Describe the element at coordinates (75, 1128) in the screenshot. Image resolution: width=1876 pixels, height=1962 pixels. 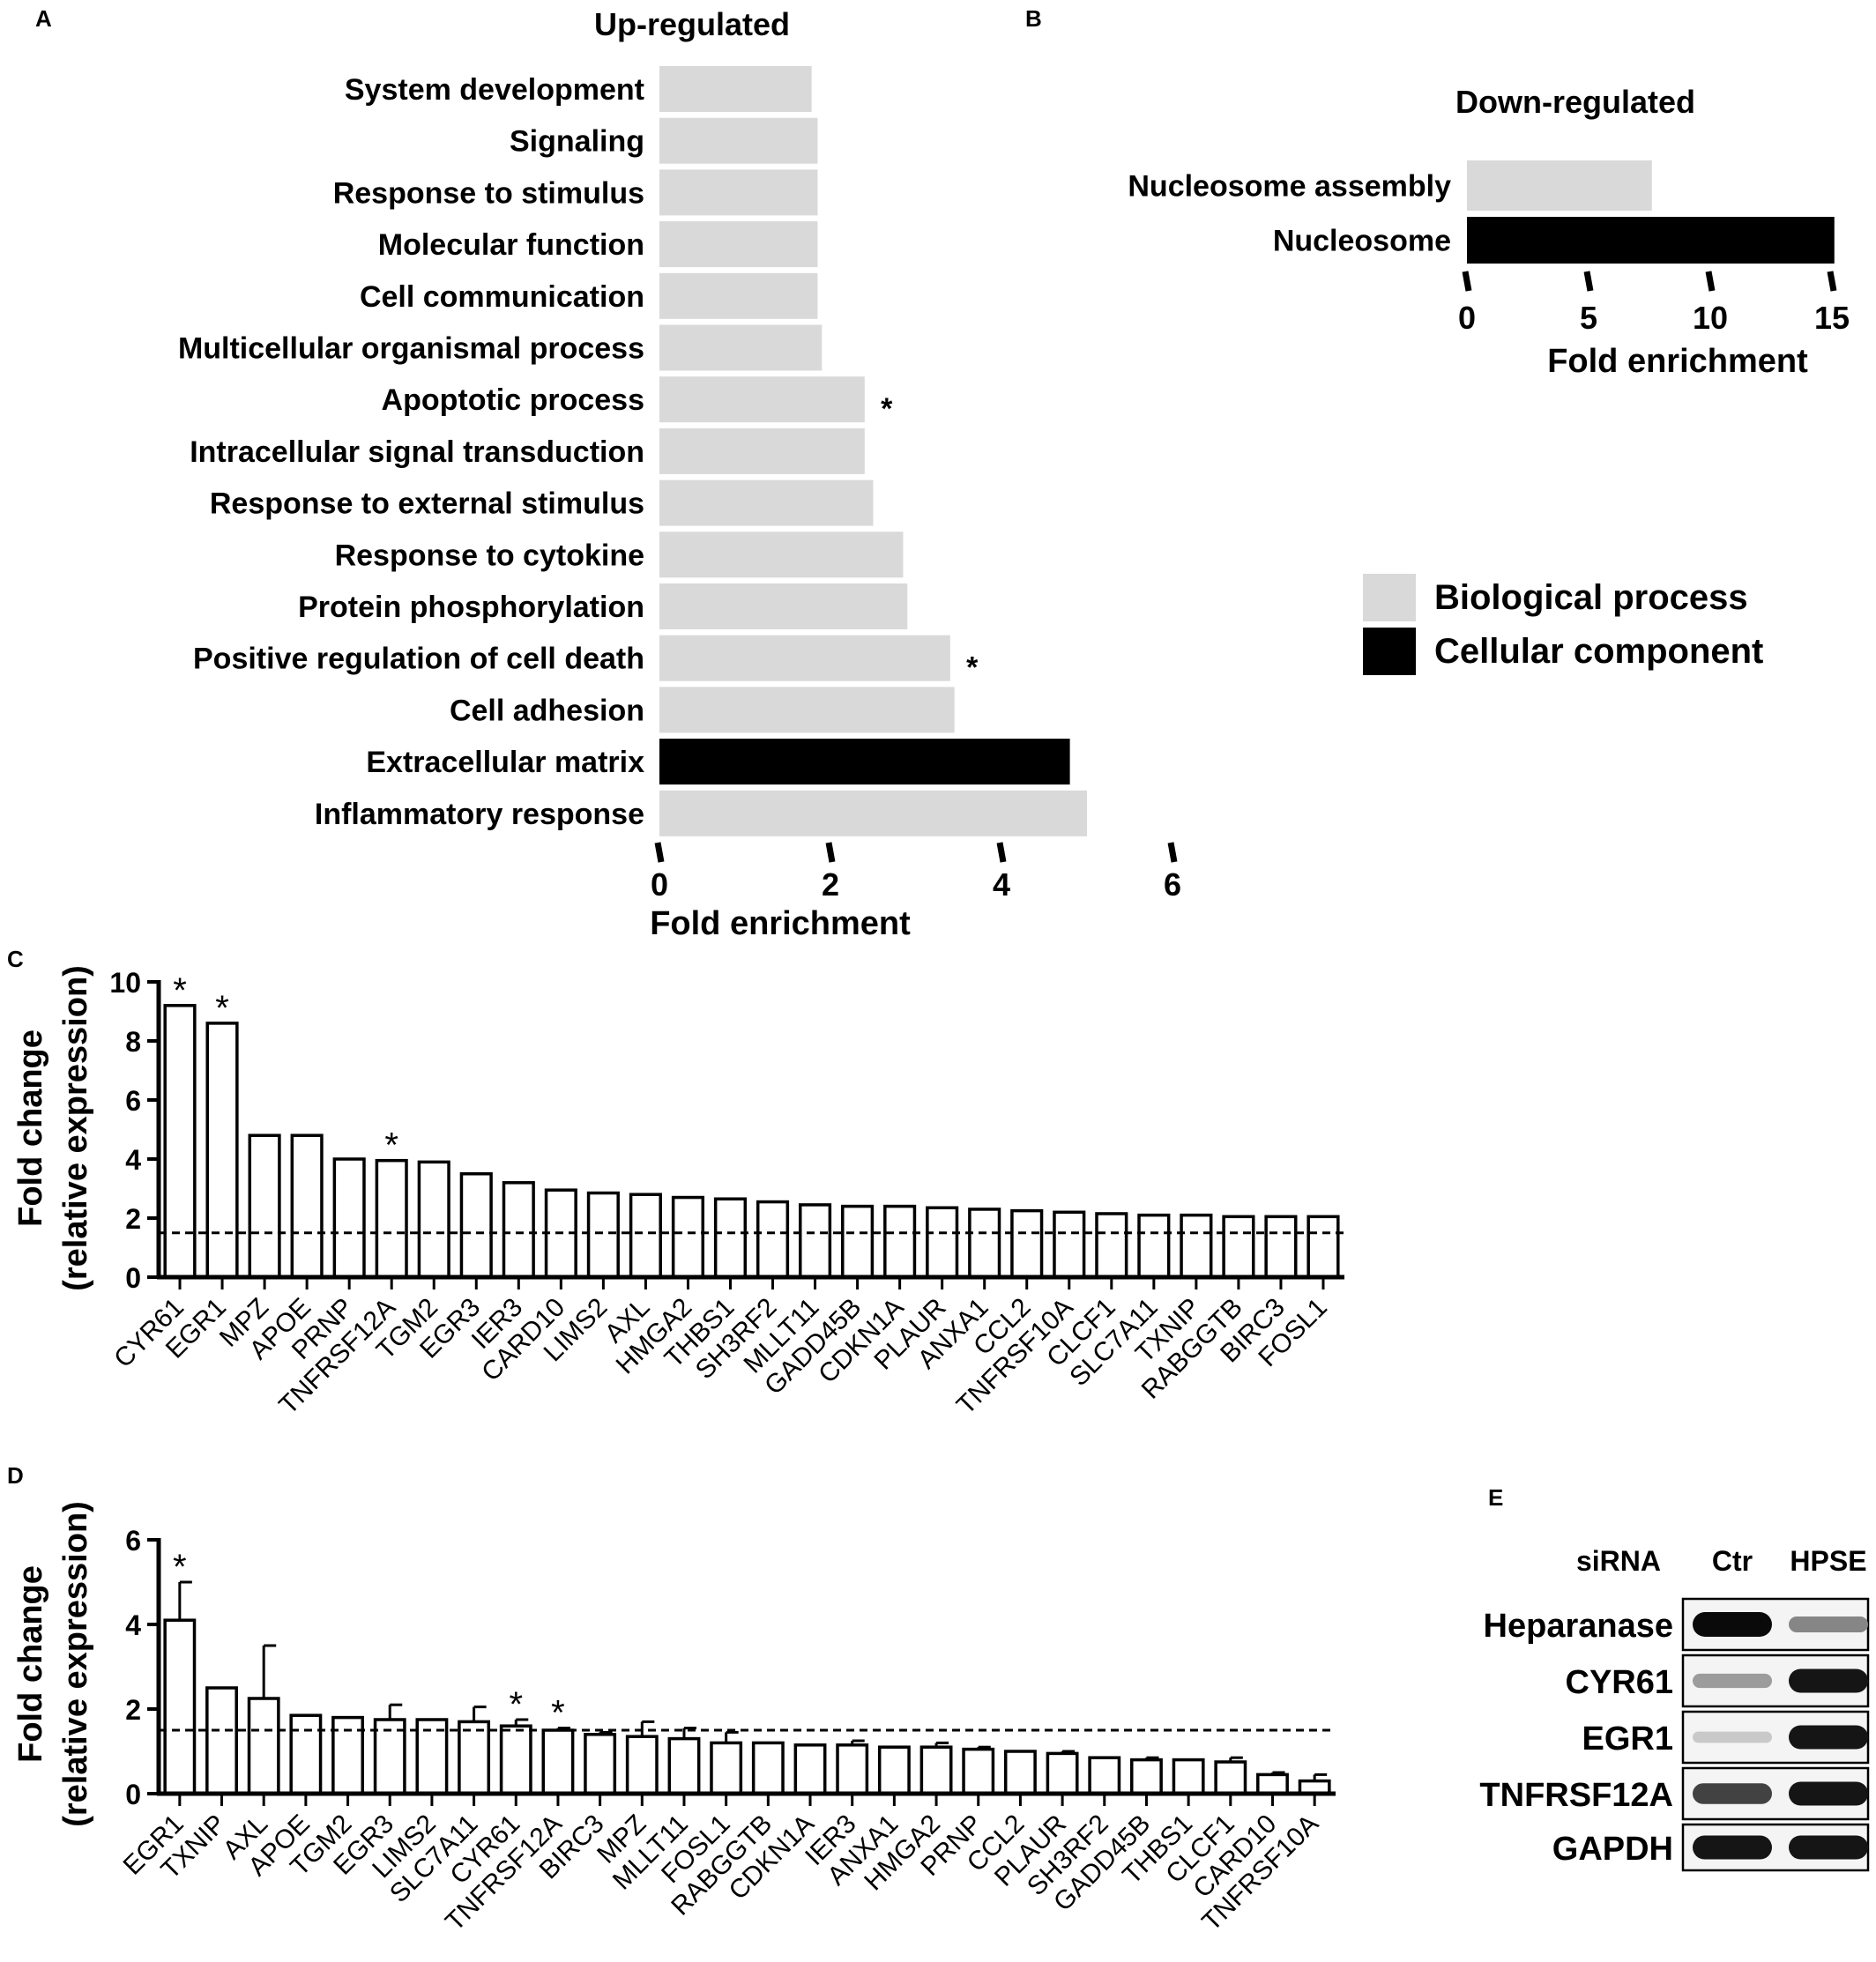
I see `panel-c-y-label-line2: (relative expression)` at that location.